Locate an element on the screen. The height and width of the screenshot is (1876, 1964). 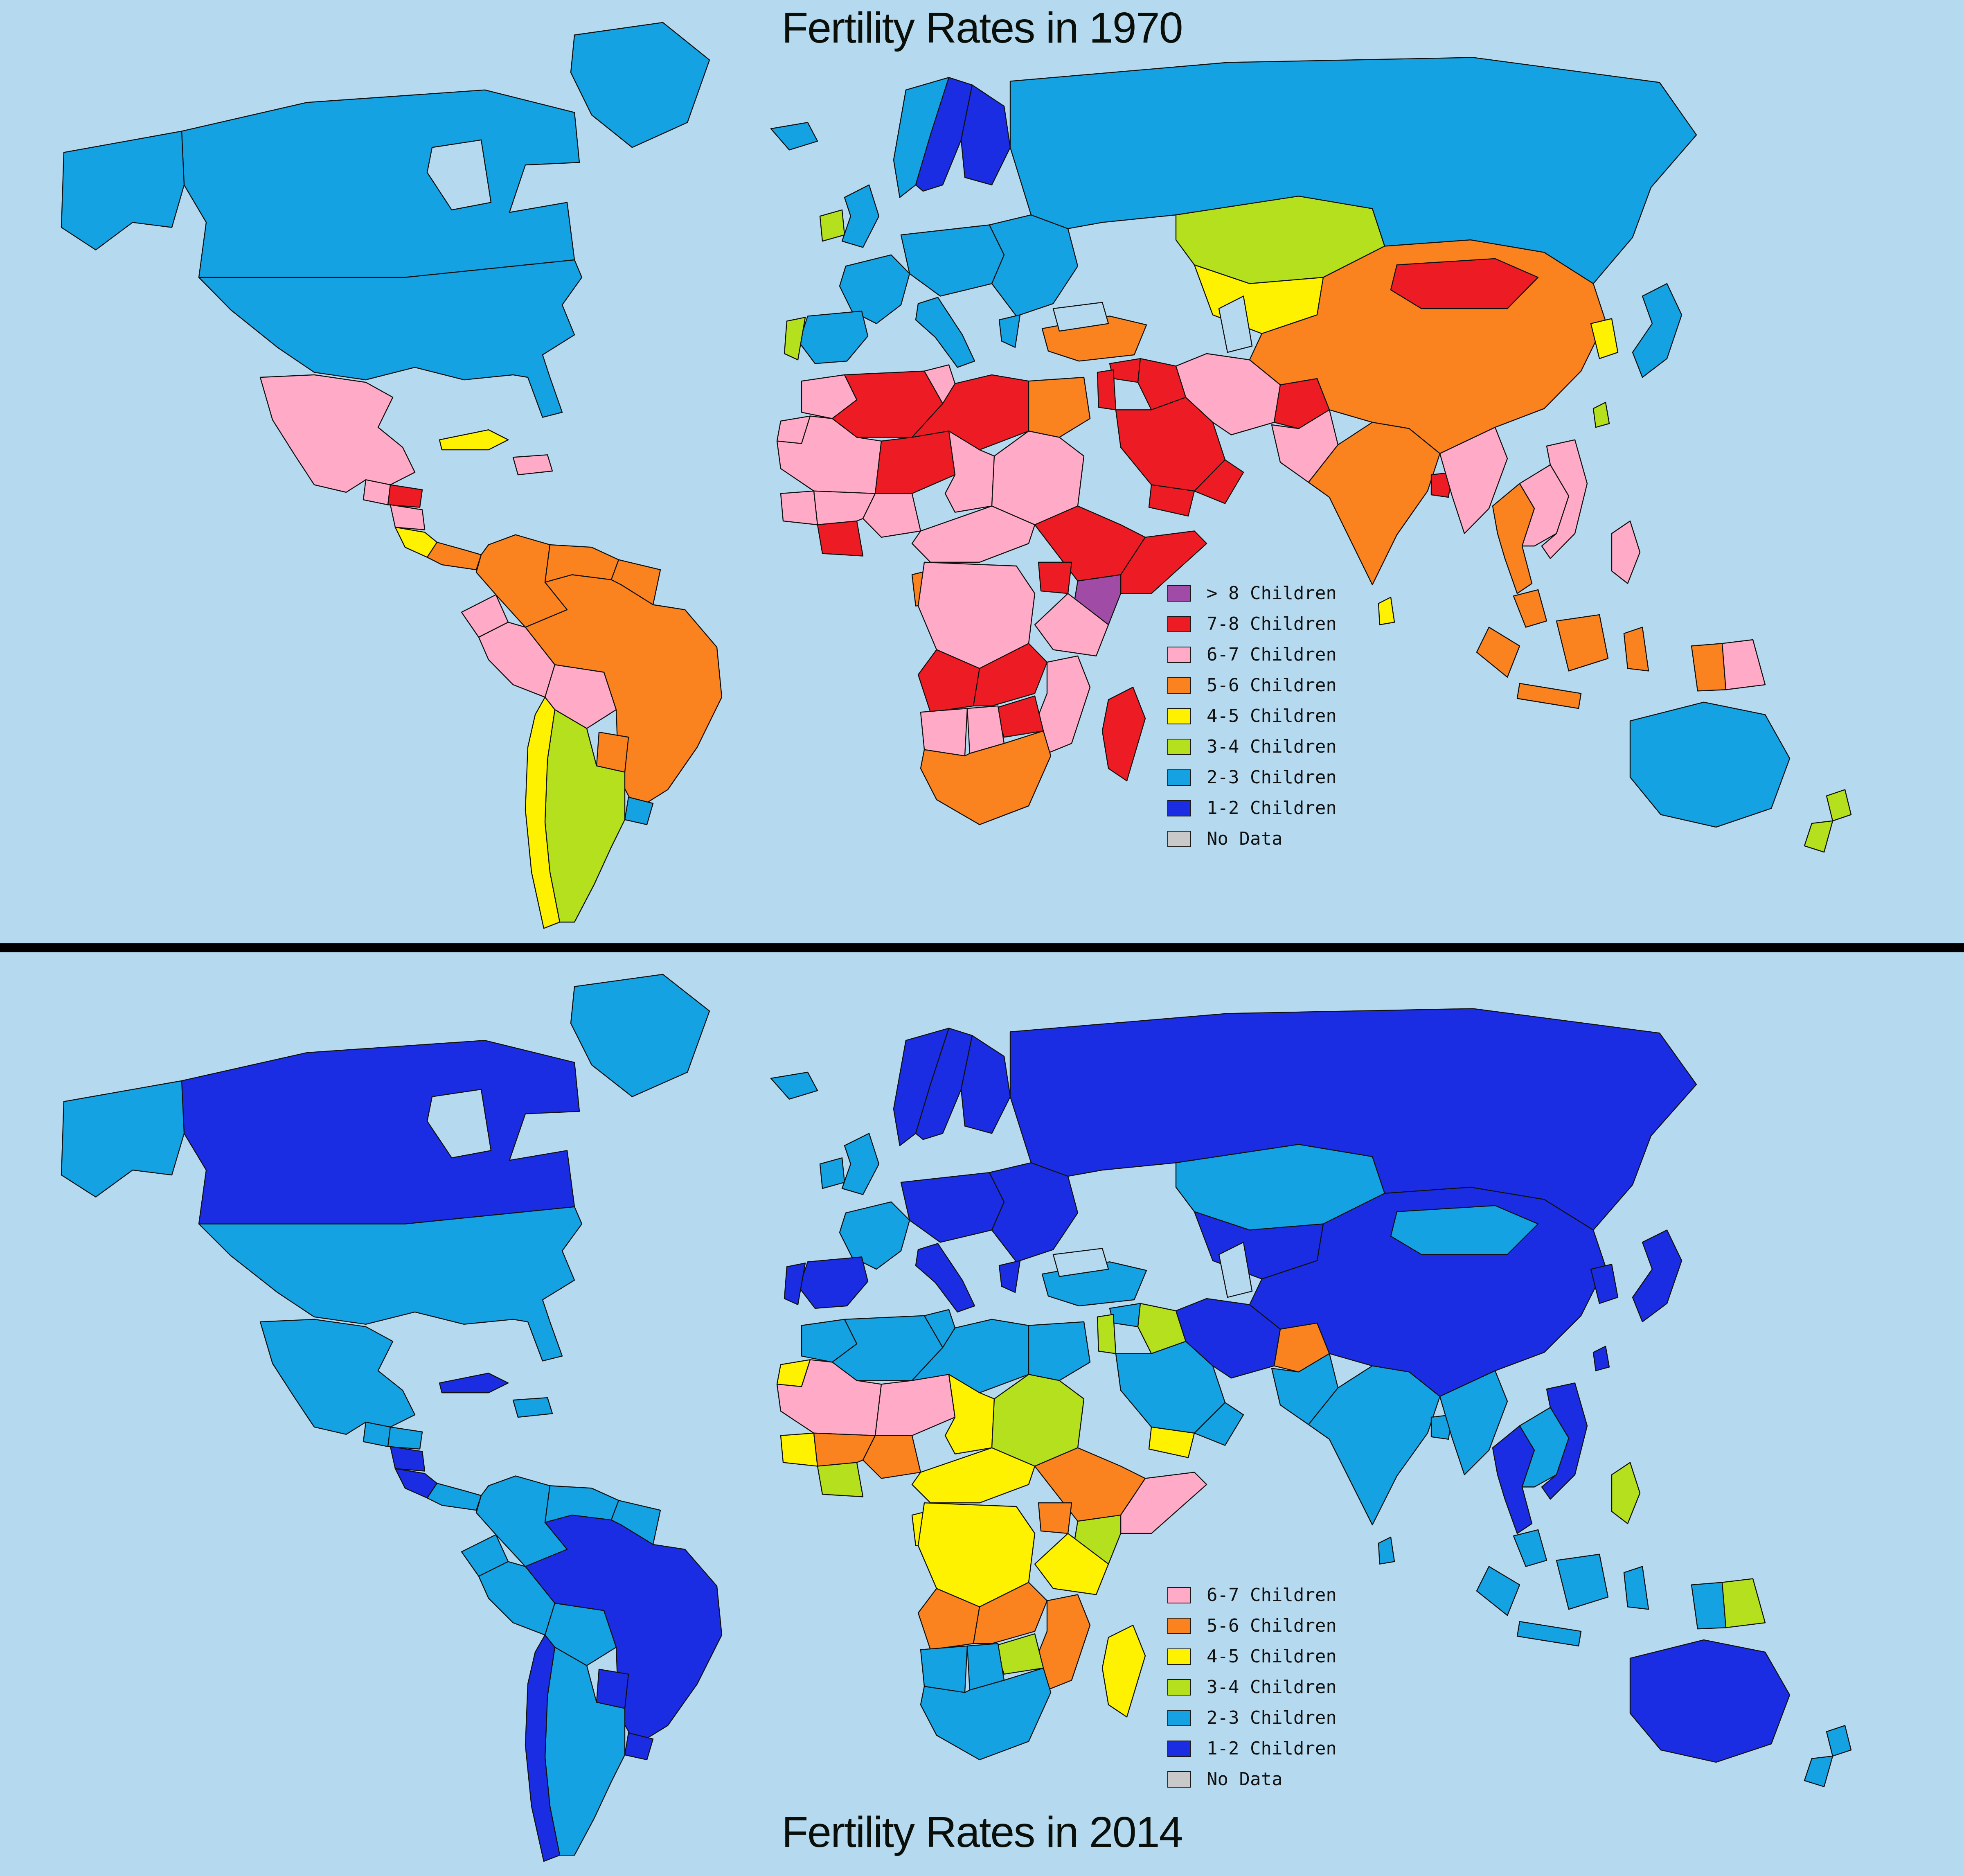
region-honduras is located at coordinates (405, 496).